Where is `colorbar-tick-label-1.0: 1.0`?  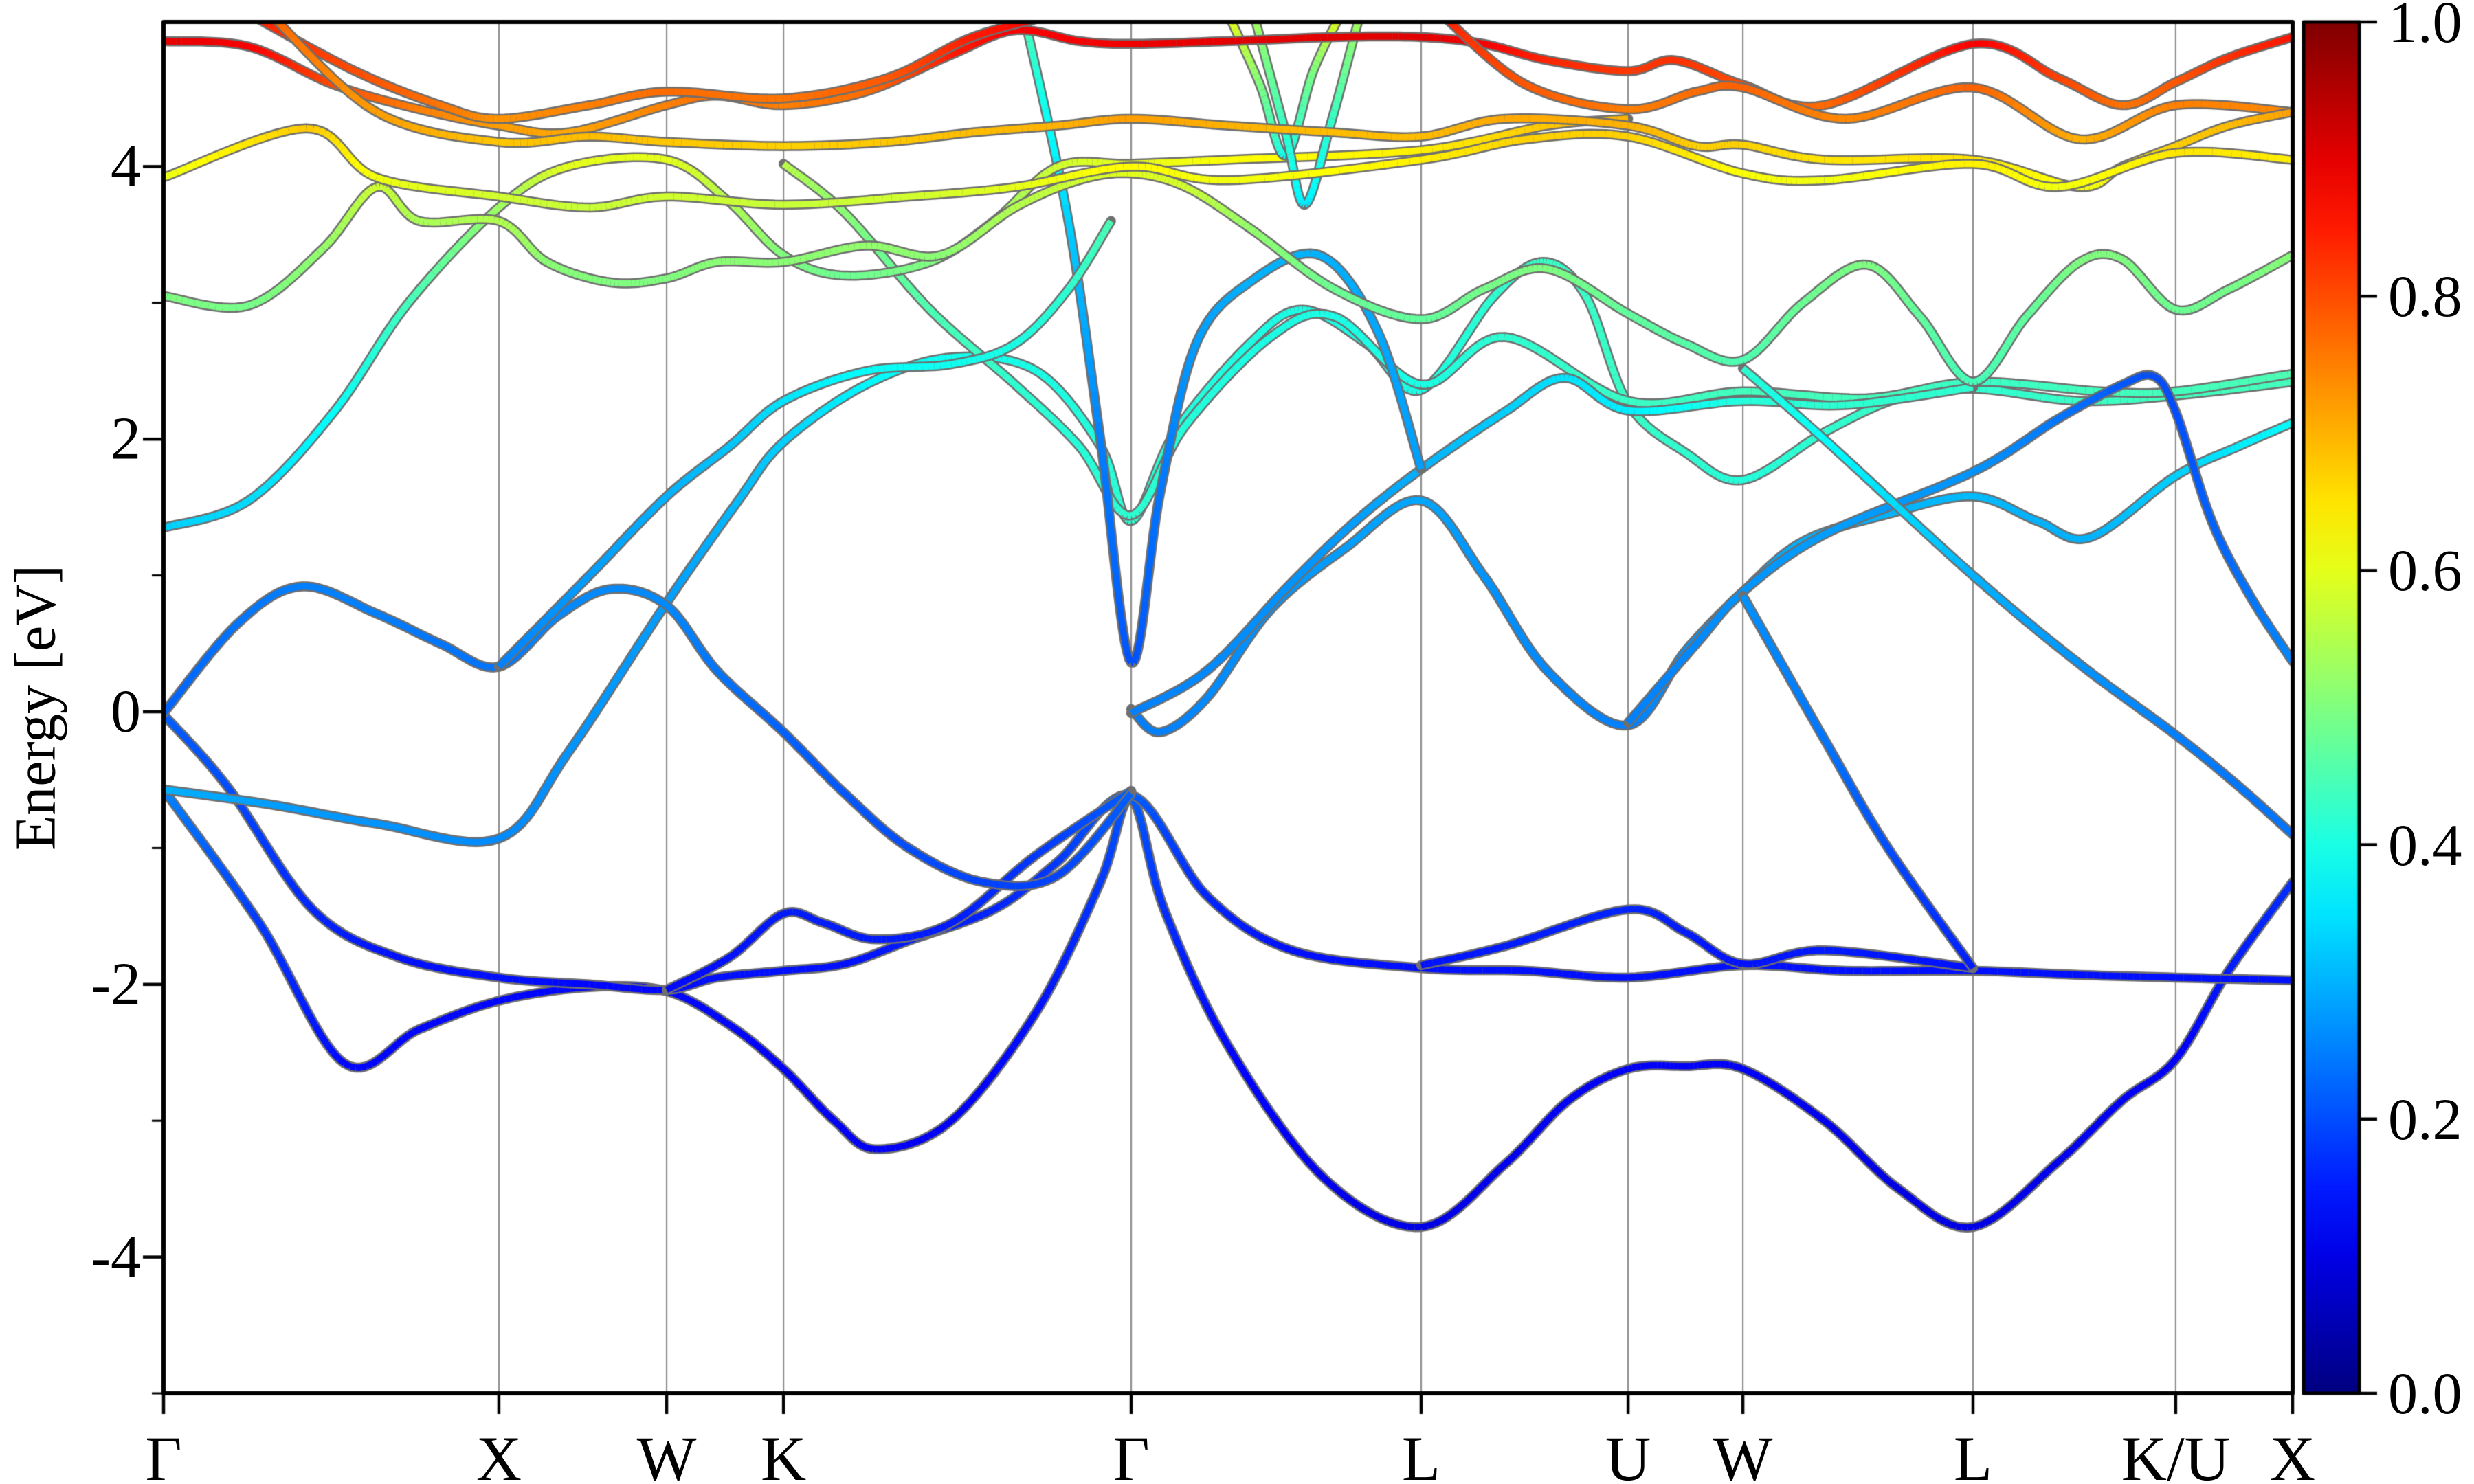 colorbar-tick-label-1.0: 1.0 is located at coordinates (2425, 28).